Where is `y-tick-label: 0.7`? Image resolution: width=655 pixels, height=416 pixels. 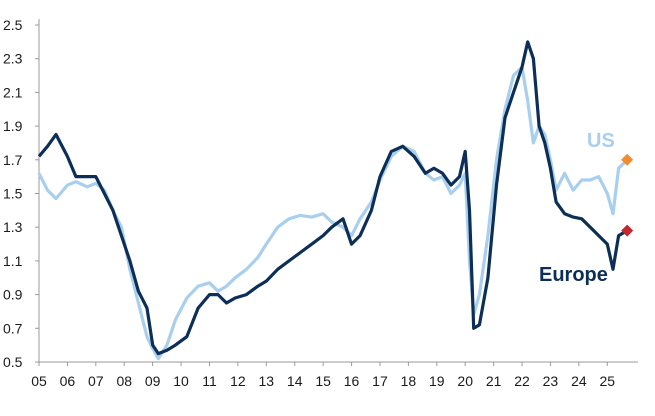 y-tick-label: 0.7 is located at coordinates (13, 328).